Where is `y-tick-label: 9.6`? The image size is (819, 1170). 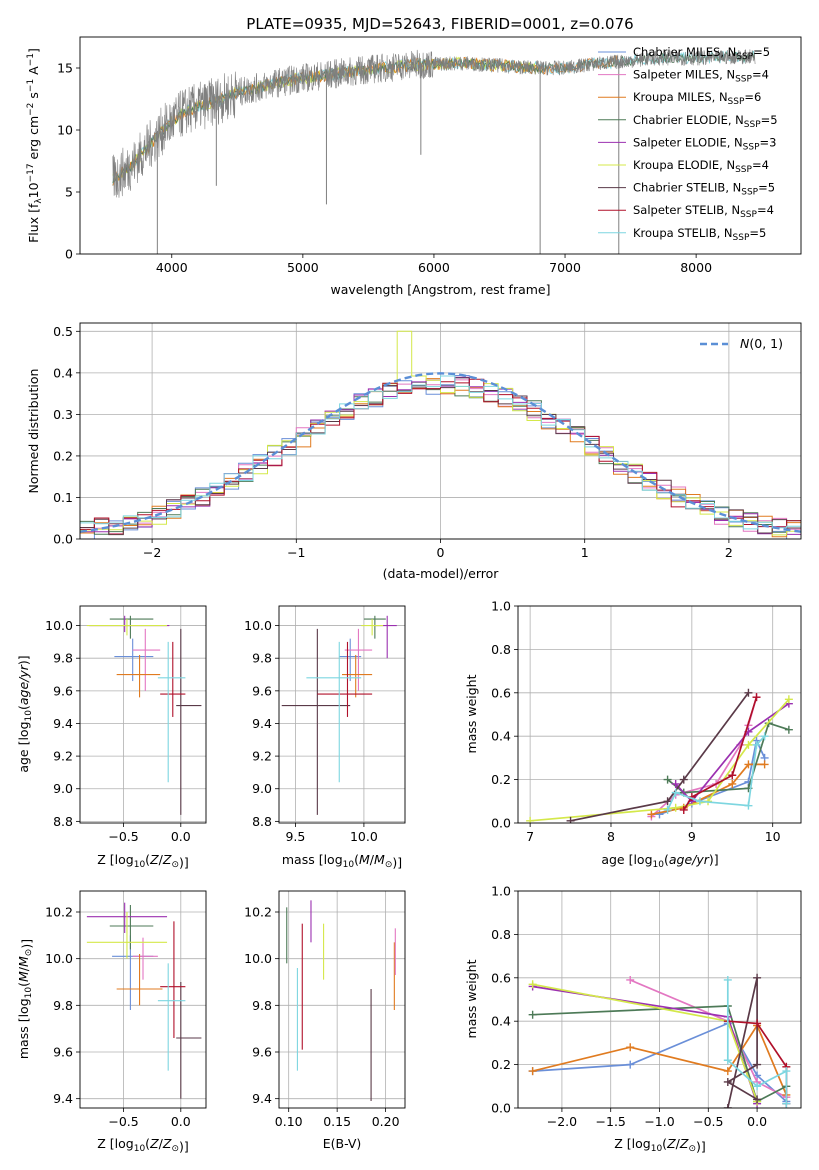 y-tick-label: 9.6 is located at coordinates (262, 1052).